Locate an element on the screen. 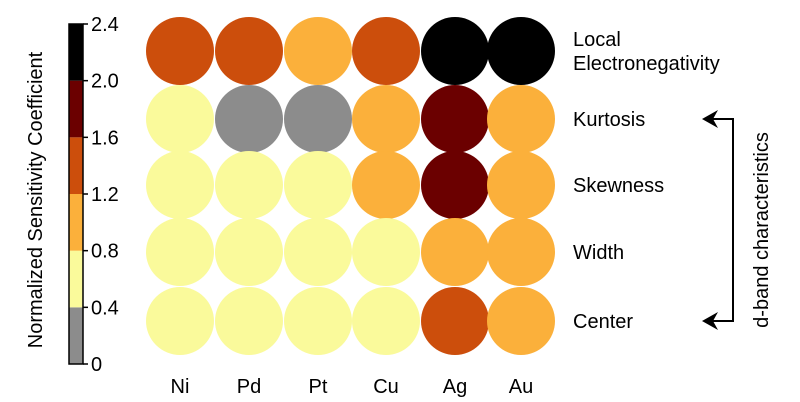 The height and width of the screenshot is (402, 800). cell-center-ag is located at coordinates (455, 321).